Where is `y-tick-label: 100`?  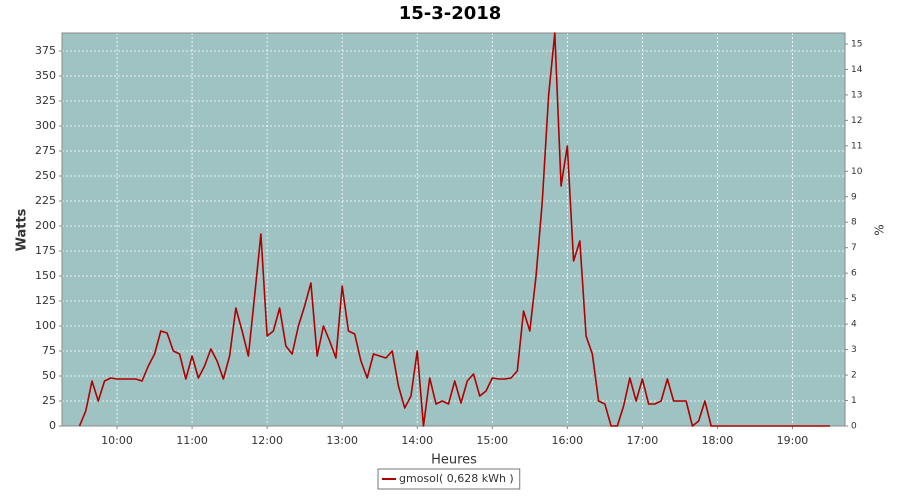 y-tick-label: 100 is located at coordinates (45, 325).